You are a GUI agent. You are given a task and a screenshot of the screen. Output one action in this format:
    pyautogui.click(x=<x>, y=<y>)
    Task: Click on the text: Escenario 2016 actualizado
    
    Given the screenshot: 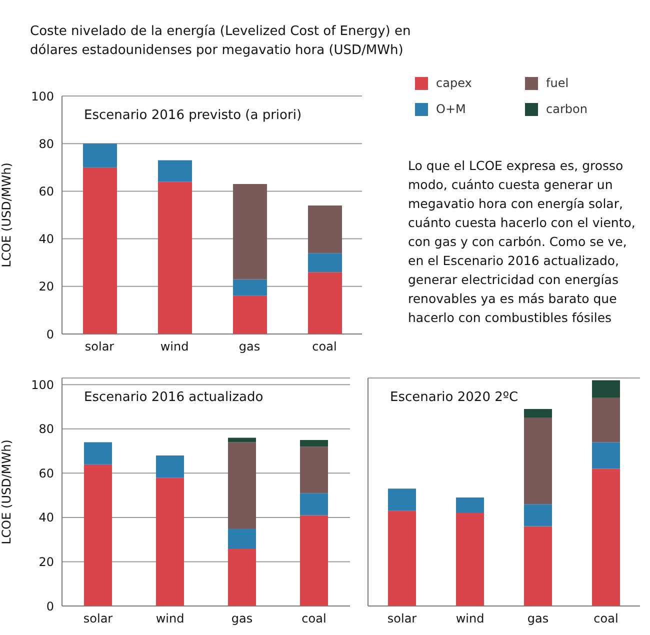 What is the action you would take?
    pyautogui.click(x=174, y=397)
    